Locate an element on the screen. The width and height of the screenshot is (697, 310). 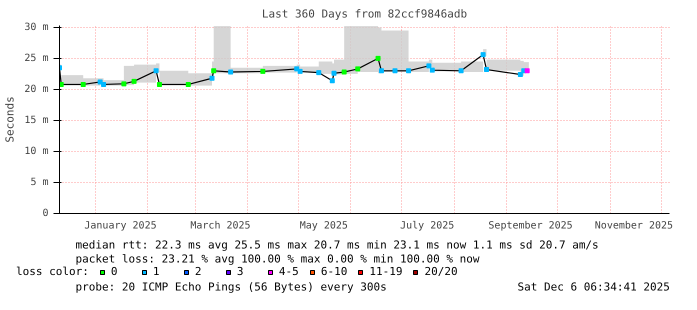
legend-label: 4-5 is located at coordinates (288, 271).